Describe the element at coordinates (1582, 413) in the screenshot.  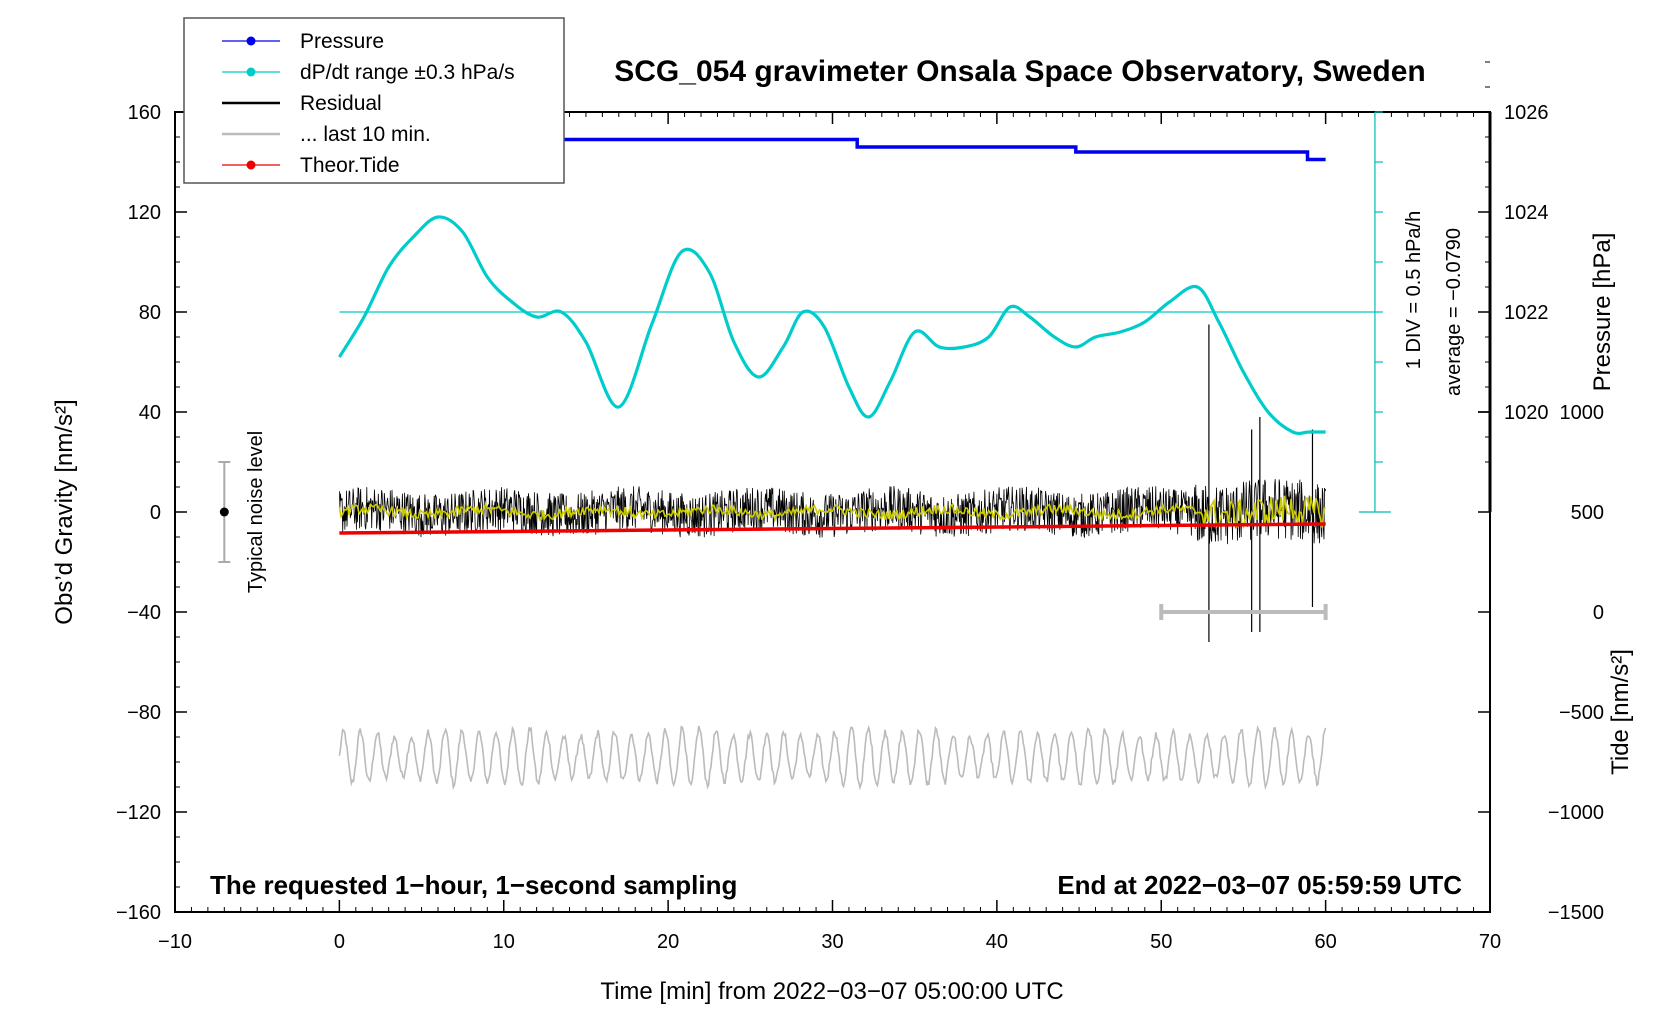
I see `tide-tick-label: 1000` at that location.